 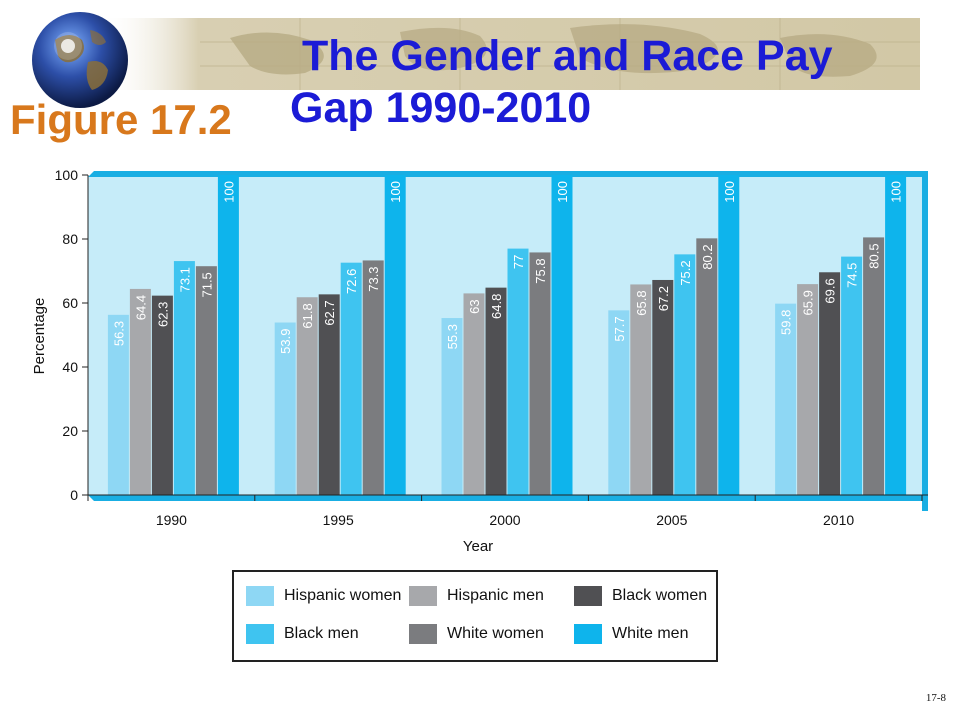 I want to click on legend-item: Hispanic men, so click(x=476, y=596).